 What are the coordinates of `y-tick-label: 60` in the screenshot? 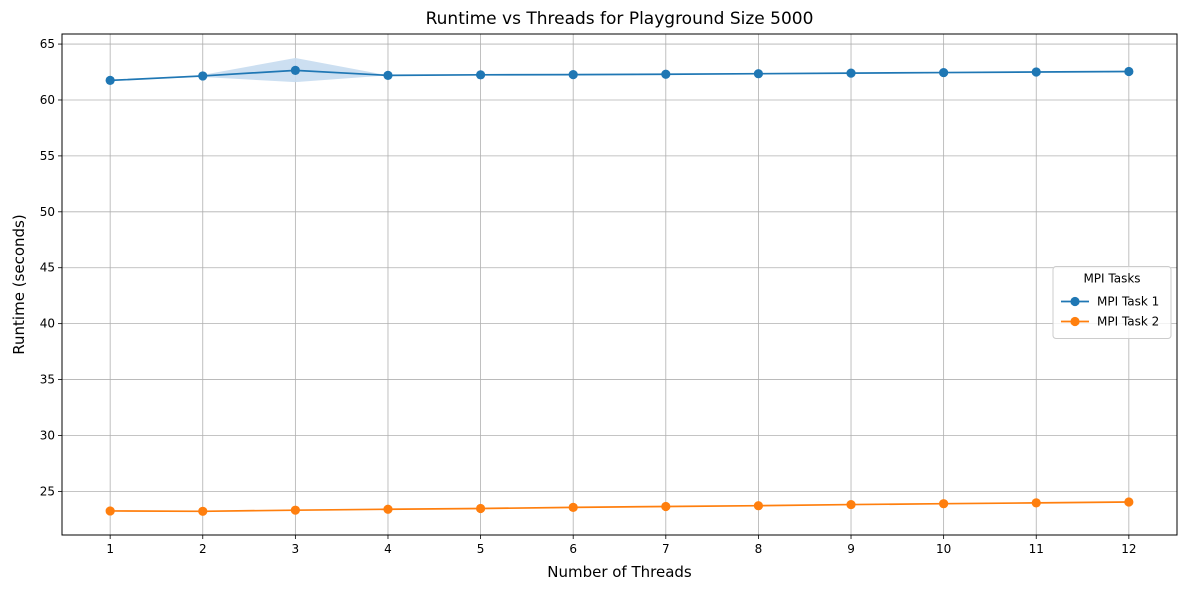 It's located at (47, 100).